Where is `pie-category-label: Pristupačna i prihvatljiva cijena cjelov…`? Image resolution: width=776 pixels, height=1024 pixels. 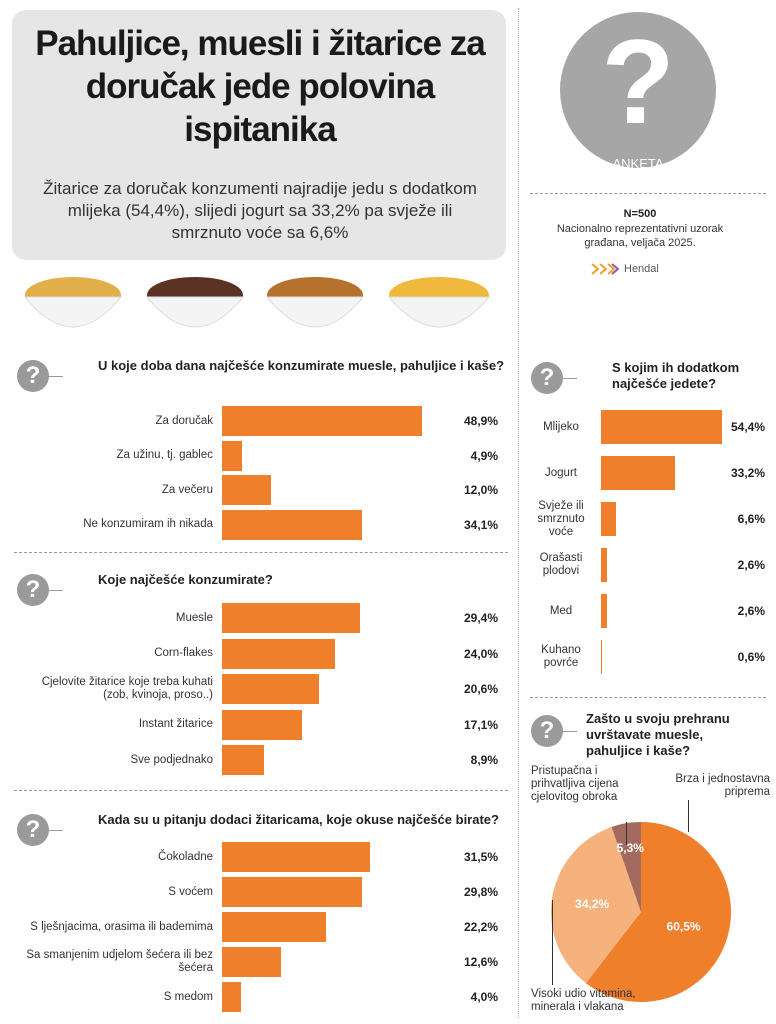
pie-category-label: Pristupačna i prihvatljiva cijena cjelov… is located at coordinates (575, 784).